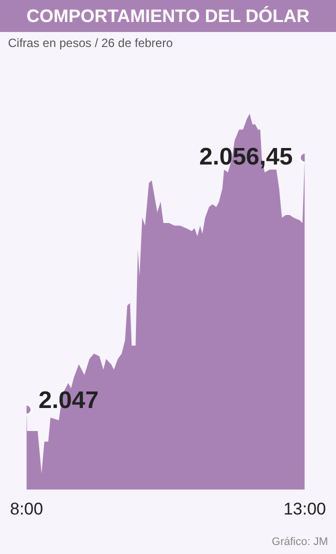  I want to click on x-tick-label: 8:00, so click(27, 508).